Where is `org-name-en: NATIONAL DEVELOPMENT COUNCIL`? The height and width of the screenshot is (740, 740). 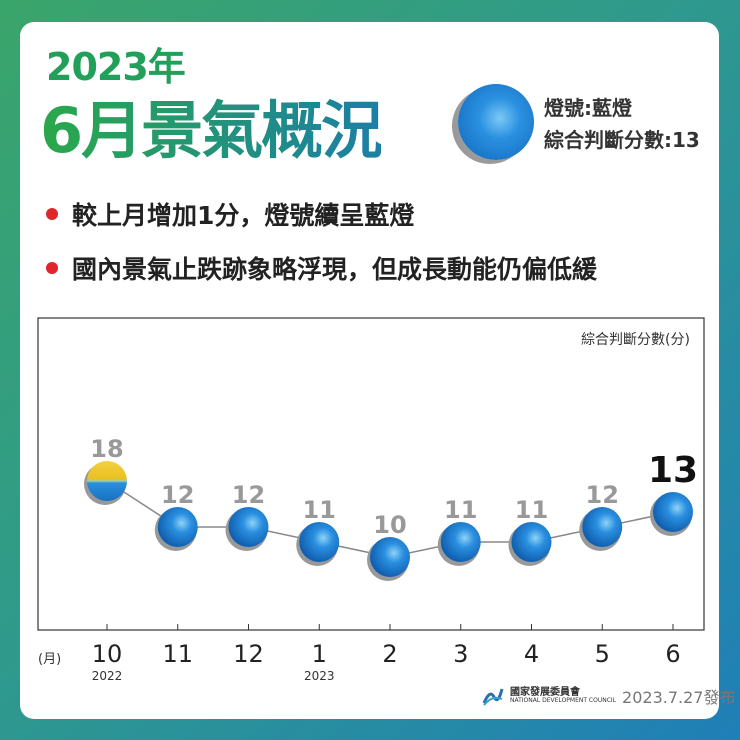 org-name-en: NATIONAL DEVELOPMENT COUNCIL is located at coordinates (563, 701).